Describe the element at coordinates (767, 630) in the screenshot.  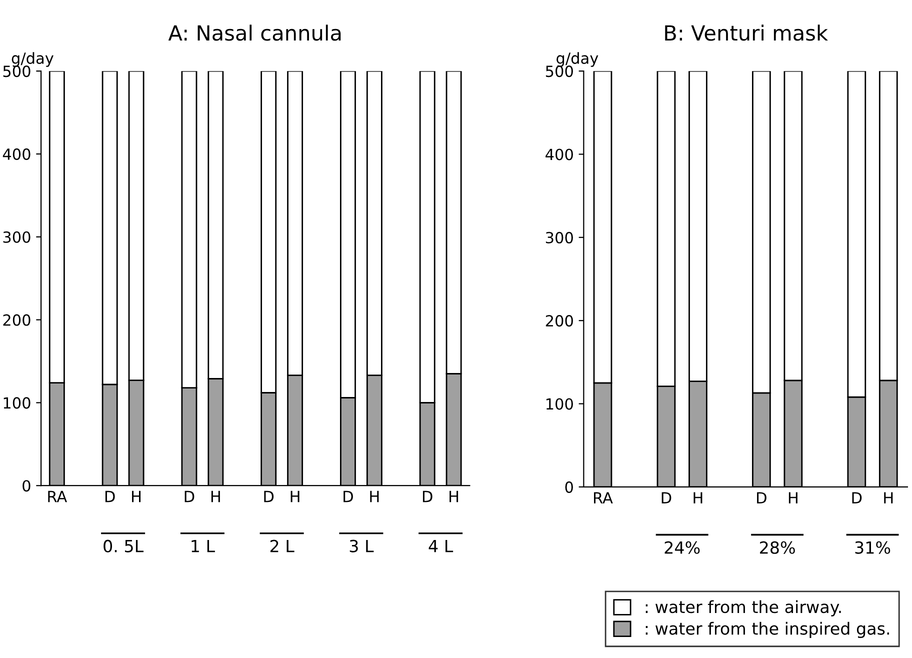
I see `legend-label: : water from the inspired gas.` at that location.